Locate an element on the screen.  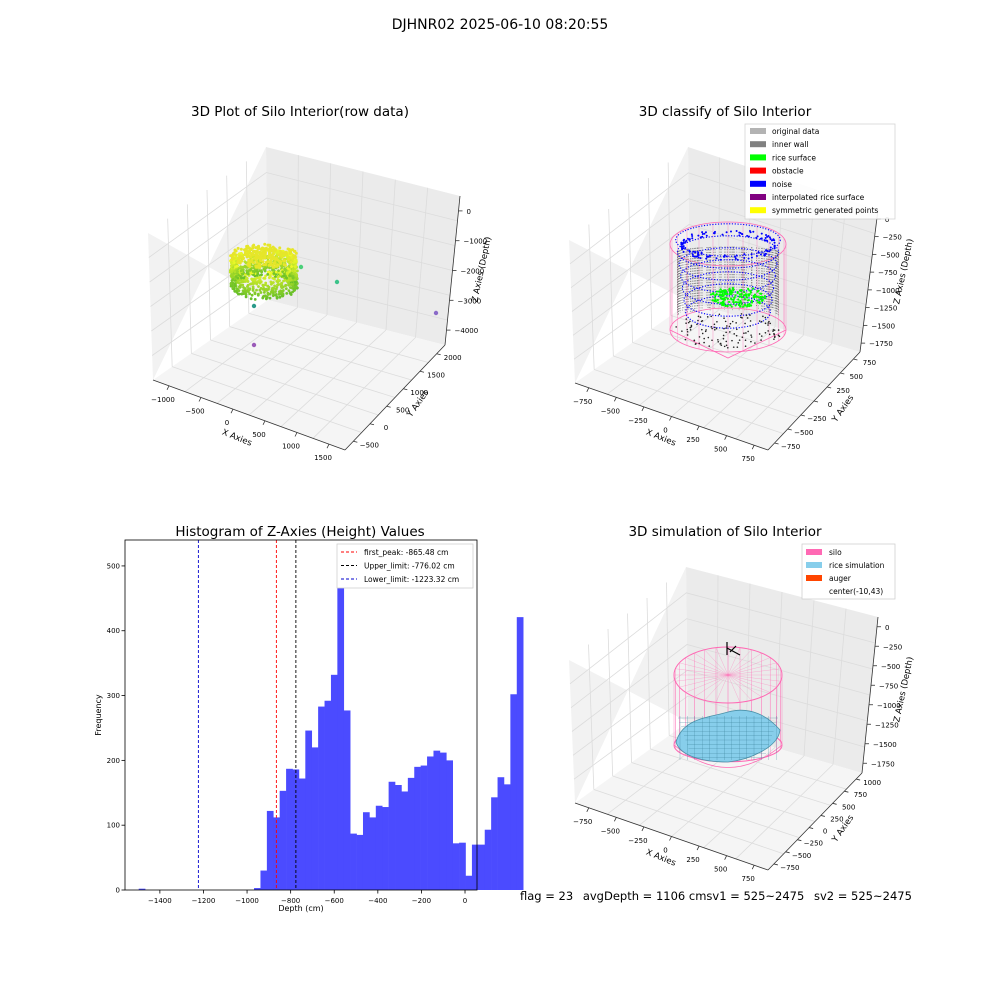
hist-x-tick-label: −200 is located at coordinates (421, 901).